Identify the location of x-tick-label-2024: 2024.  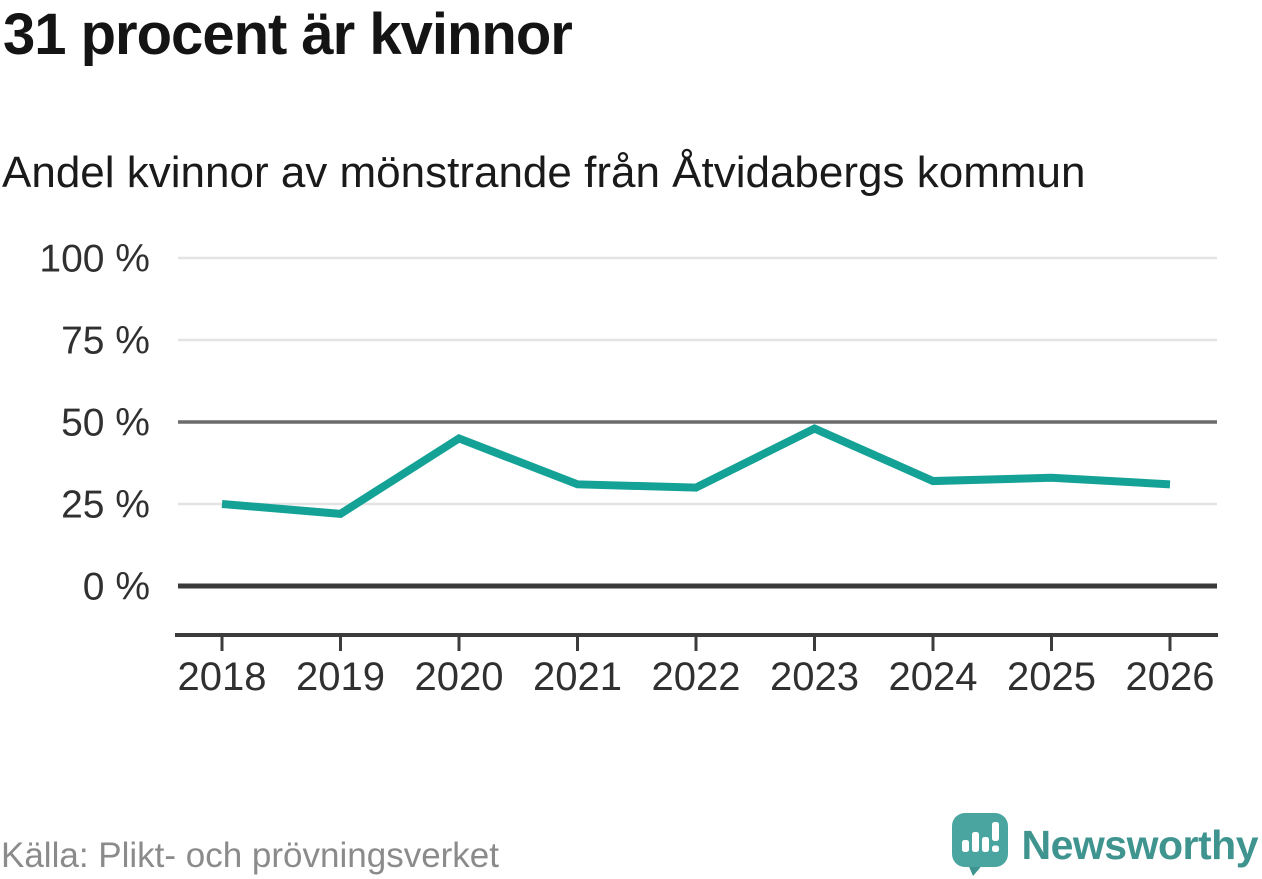
(933, 677).